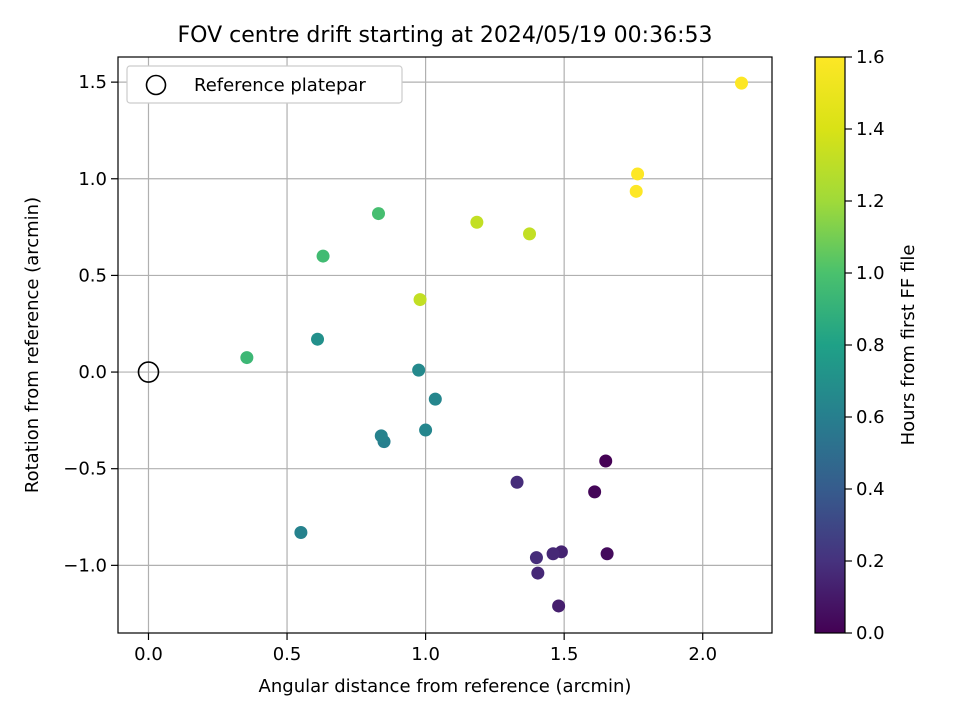  Describe the element at coordinates (92, 275) in the screenshot. I see `y-tick-label: 0.5` at that location.